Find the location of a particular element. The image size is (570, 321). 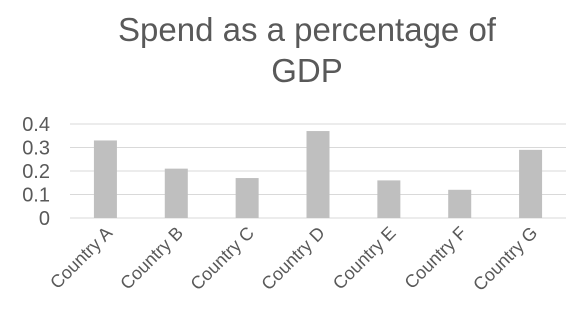

chart-title-line-1: Spend as a percentage of is located at coordinates (307, 29).